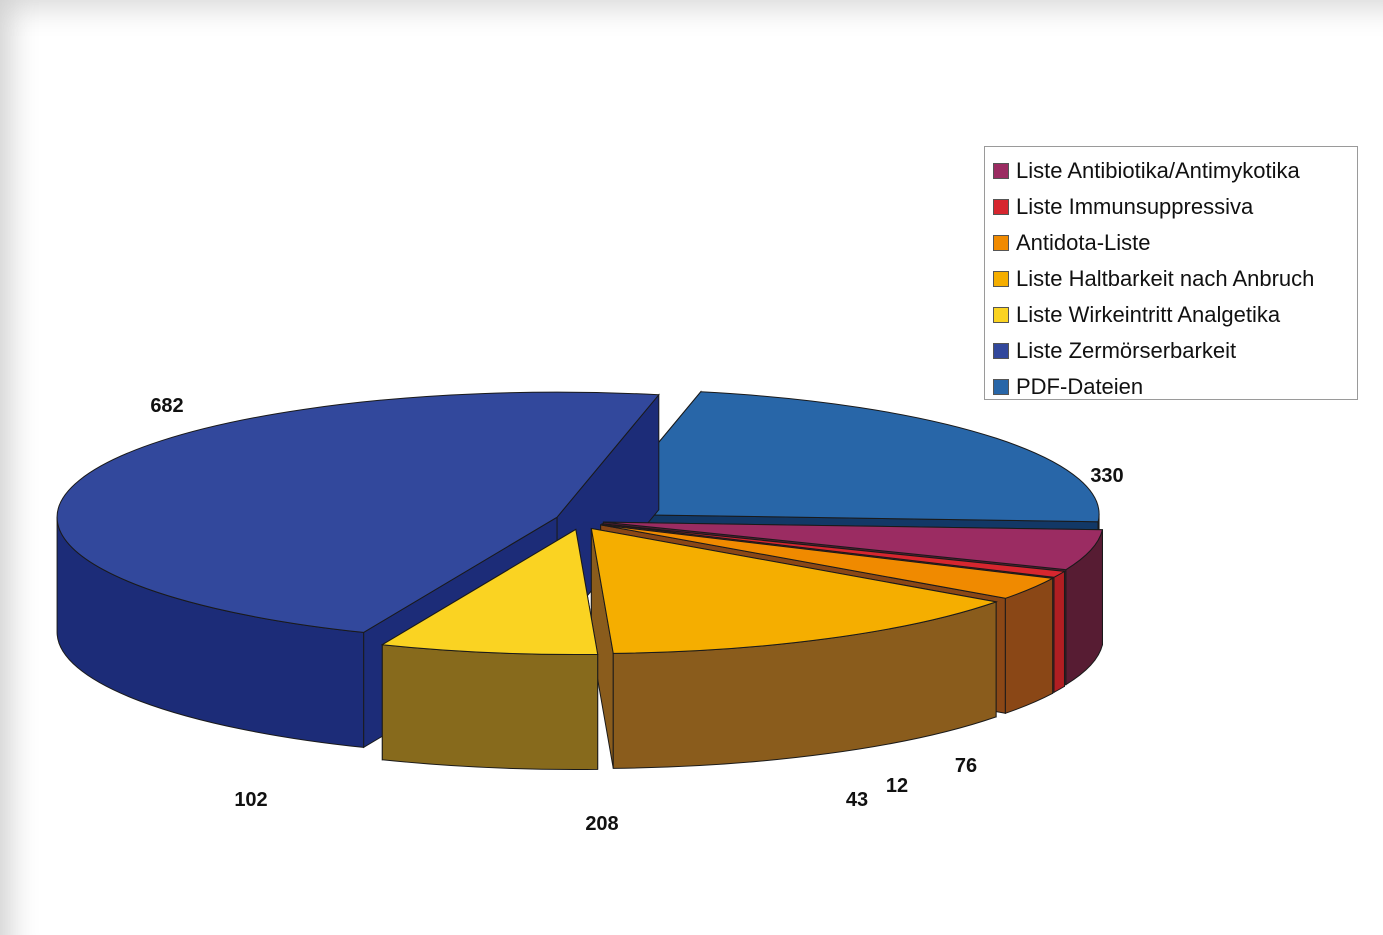 This screenshot has height=935, width=1383. Describe the element at coordinates (1165, 278) in the screenshot. I see `legend-label: Liste Haltbarkeit nach Anbruch` at that location.